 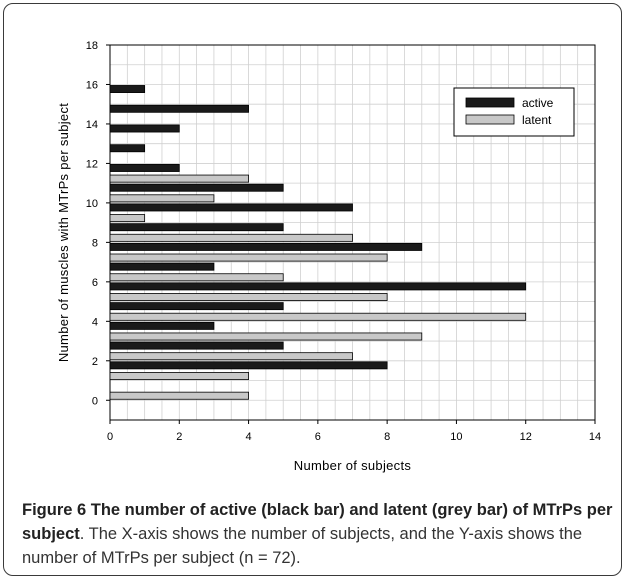 I want to click on x-tick-label: 8, so click(x=387, y=437).